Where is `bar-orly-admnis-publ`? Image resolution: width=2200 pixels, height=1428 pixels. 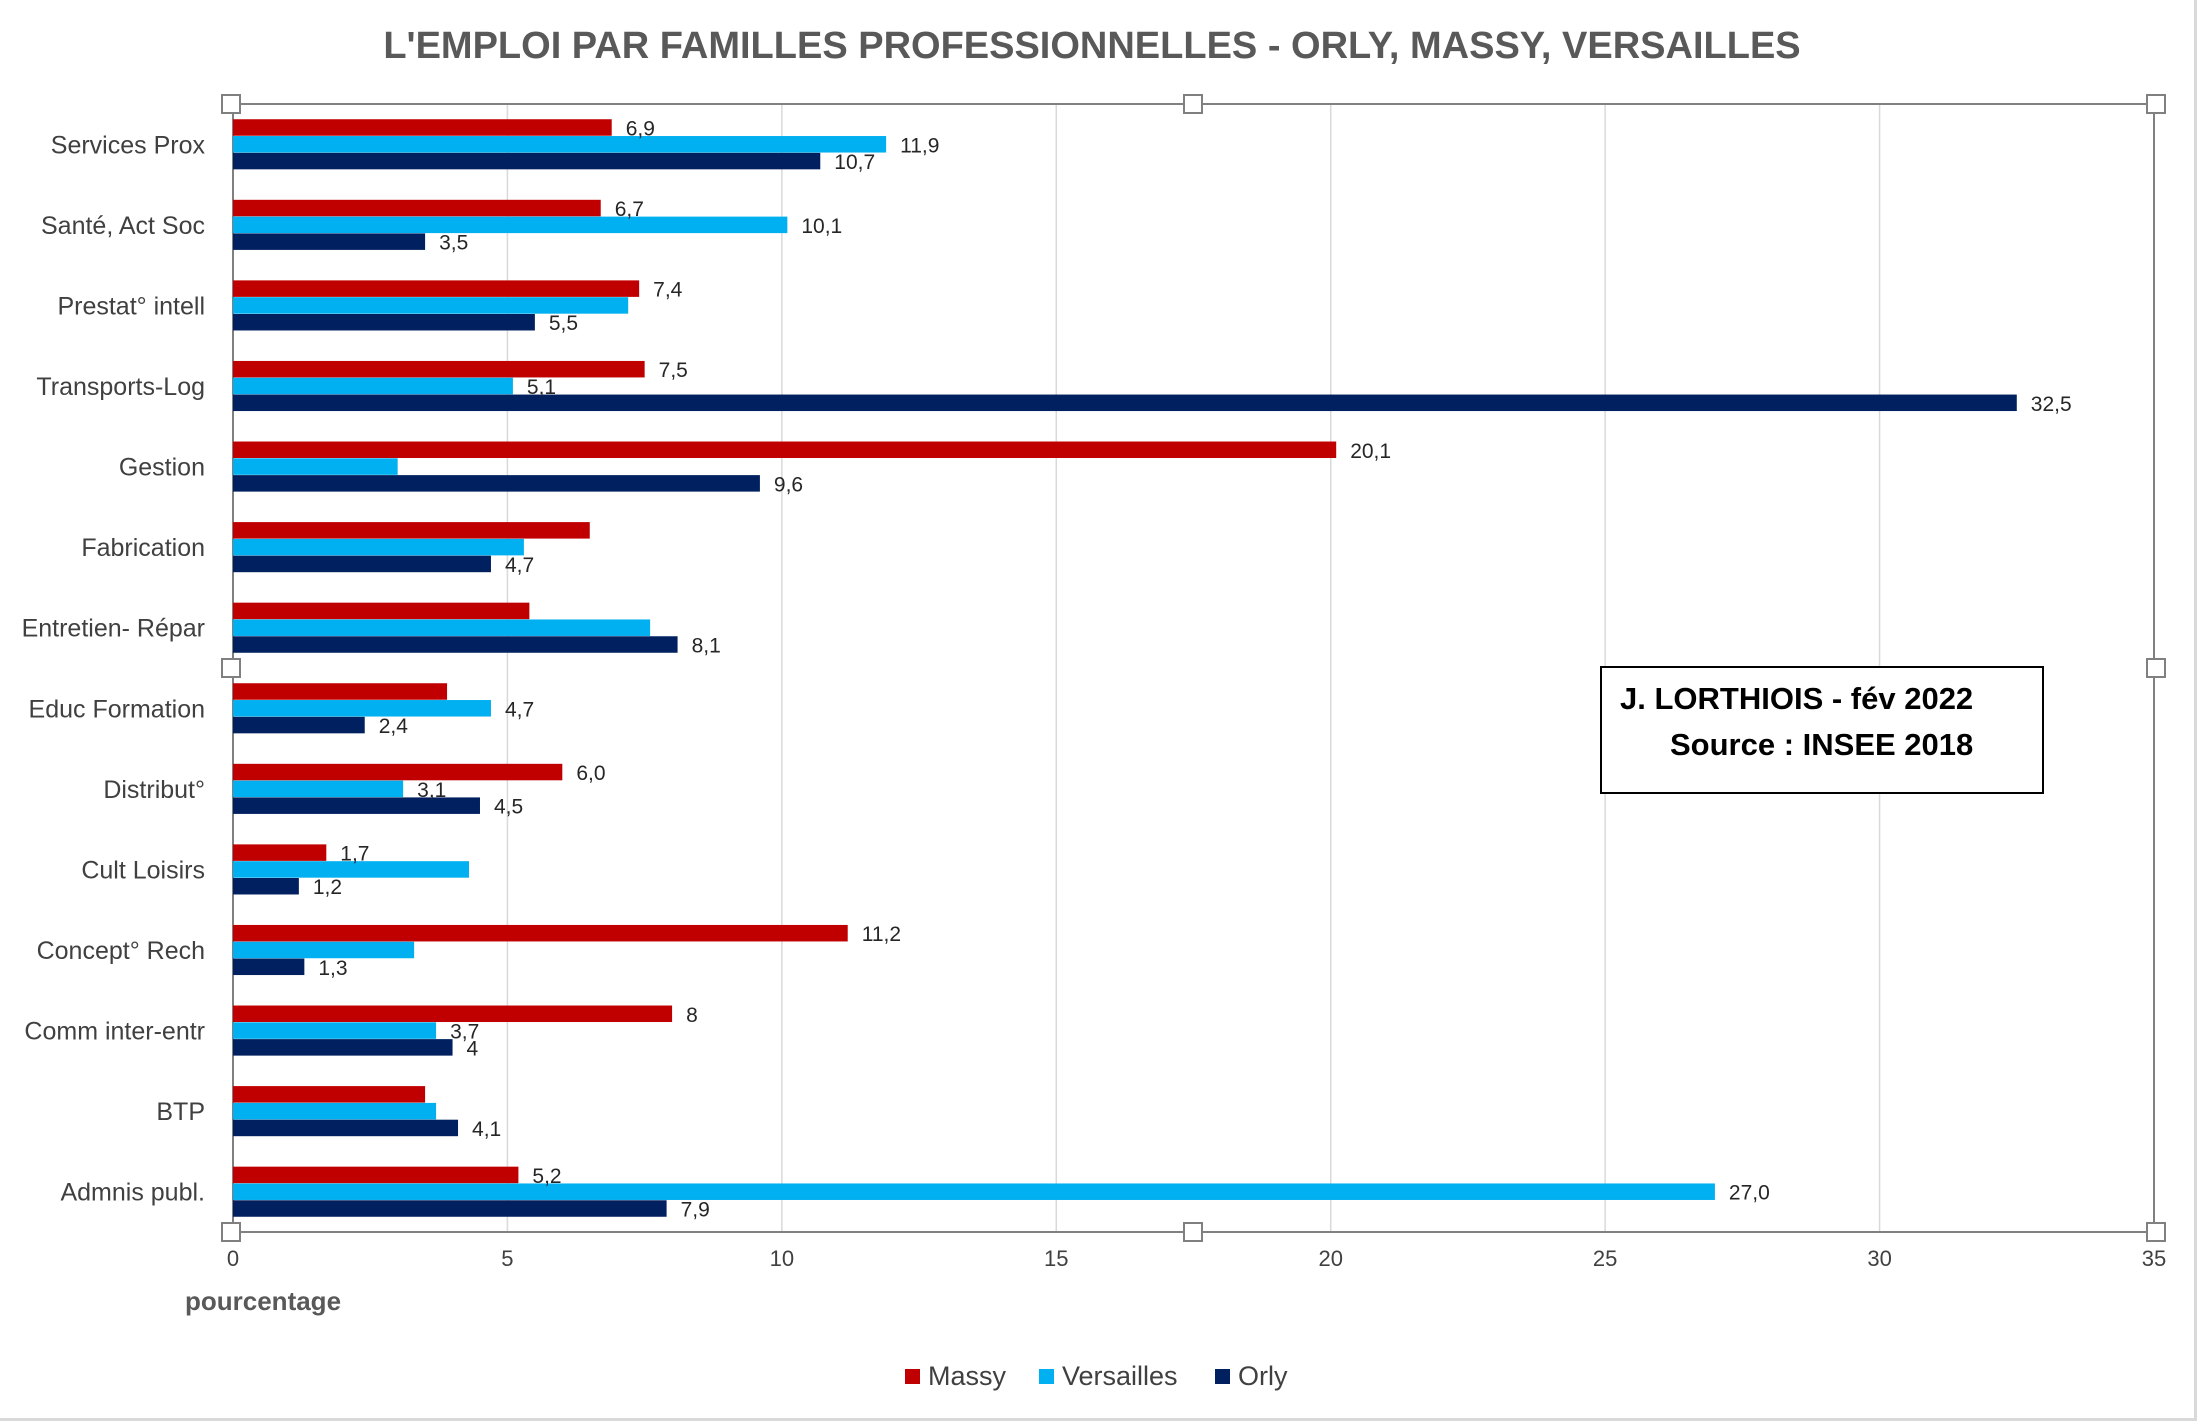
bar-orly-admnis-publ is located at coordinates (450, 1208).